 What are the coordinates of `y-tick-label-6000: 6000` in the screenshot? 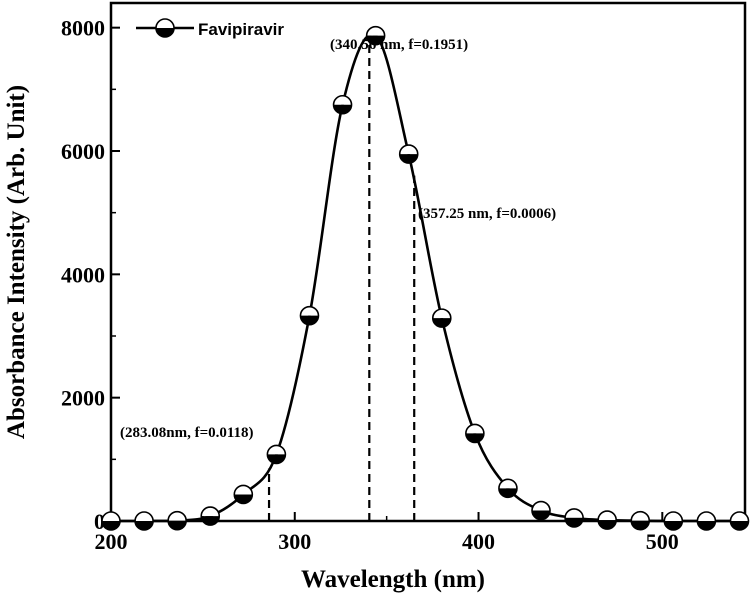 It's located at (83, 151).